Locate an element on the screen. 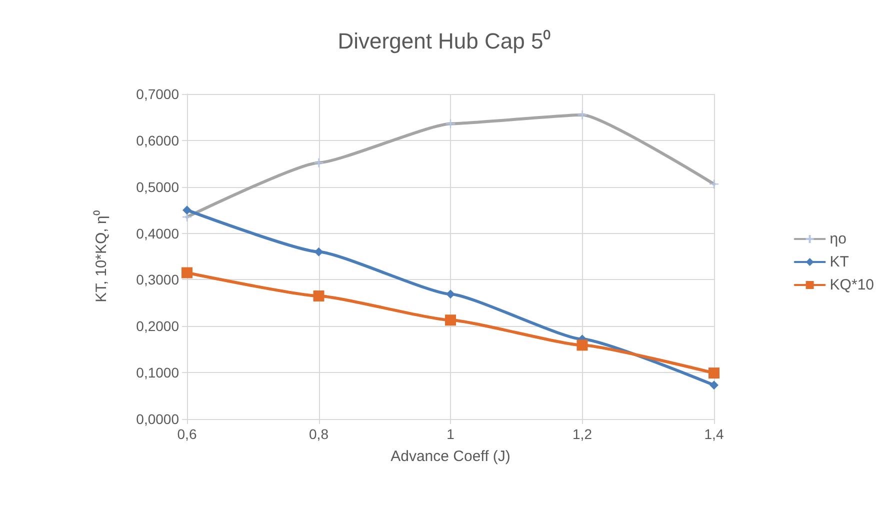 This screenshot has width=889, height=524. y-tick-label: 0,3000 is located at coordinates (158, 280).